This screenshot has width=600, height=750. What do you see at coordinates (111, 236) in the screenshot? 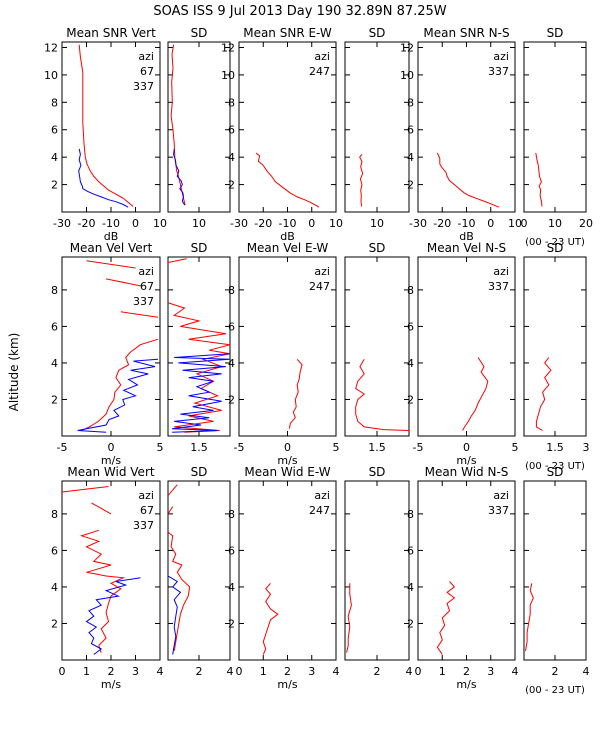
I see `x-axis-label: dB` at bounding box center [111, 236].